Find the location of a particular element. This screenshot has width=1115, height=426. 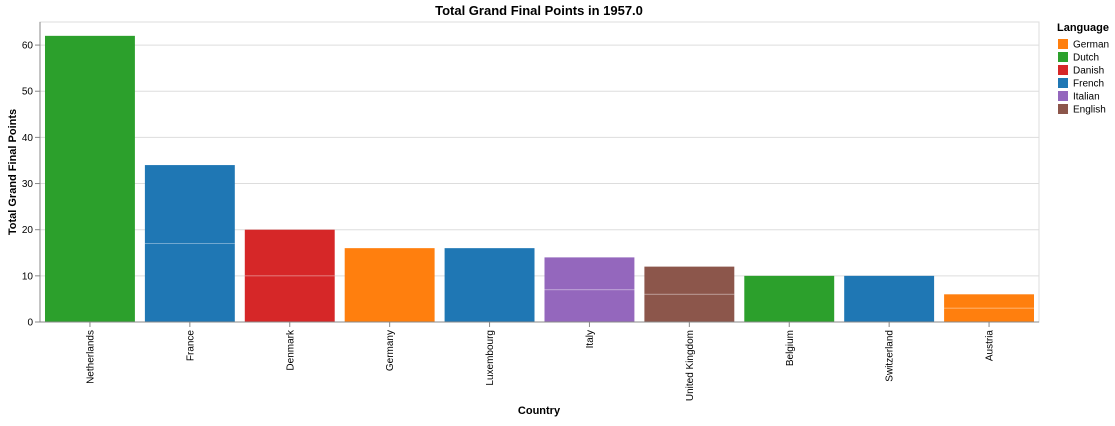

bar-denmark is located at coordinates (289, 275).